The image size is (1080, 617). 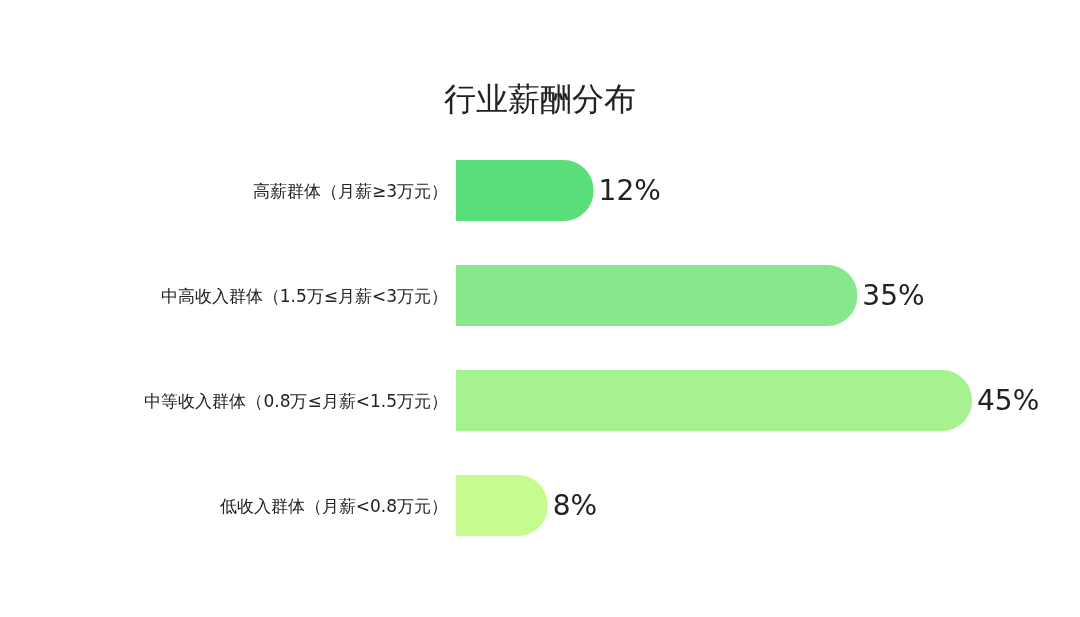 What do you see at coordinates (304, 295) in the screenshot?
I see `y-tick-label: 中高收入群体（1.5万≤月薪<3万元）` at bounding box center [304, 295].